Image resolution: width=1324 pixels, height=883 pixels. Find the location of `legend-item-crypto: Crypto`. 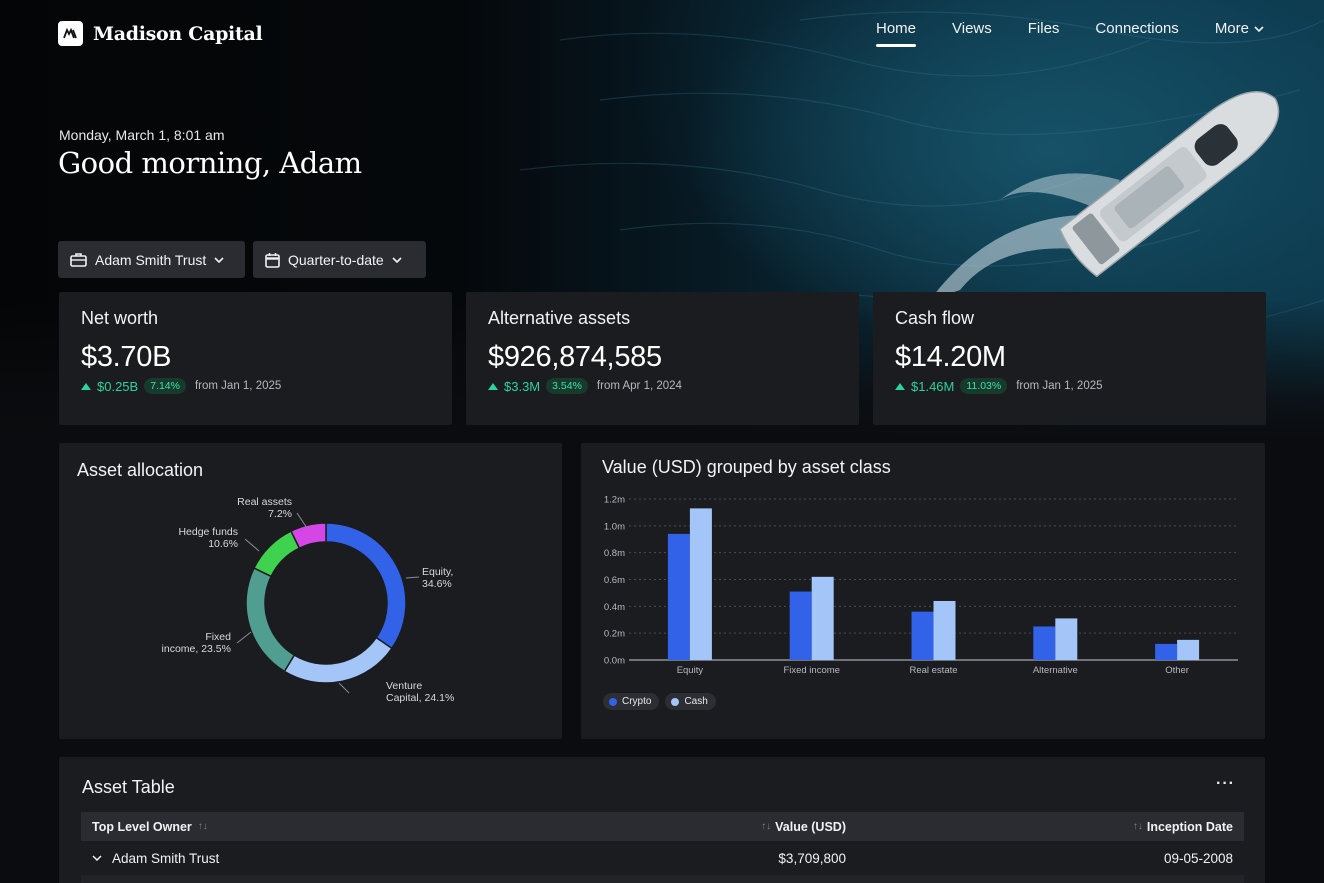

legend-item-crypto: Crypto is located at coordinates (631, 701).